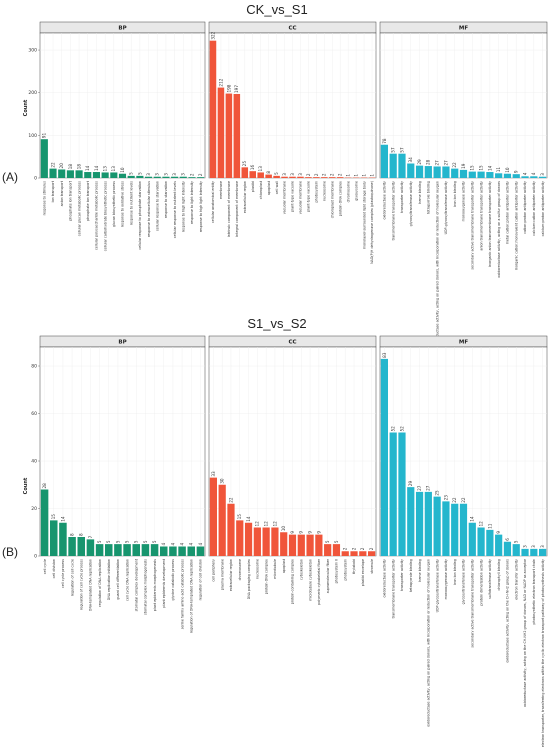 The height and width of the screenshot is (754, 550). I want to click on bar-value-label: 33, so click(213, 474).